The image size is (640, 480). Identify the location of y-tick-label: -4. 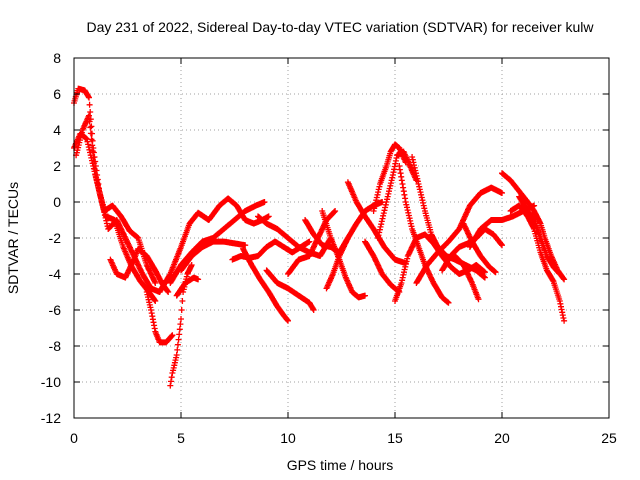
(55, 274).